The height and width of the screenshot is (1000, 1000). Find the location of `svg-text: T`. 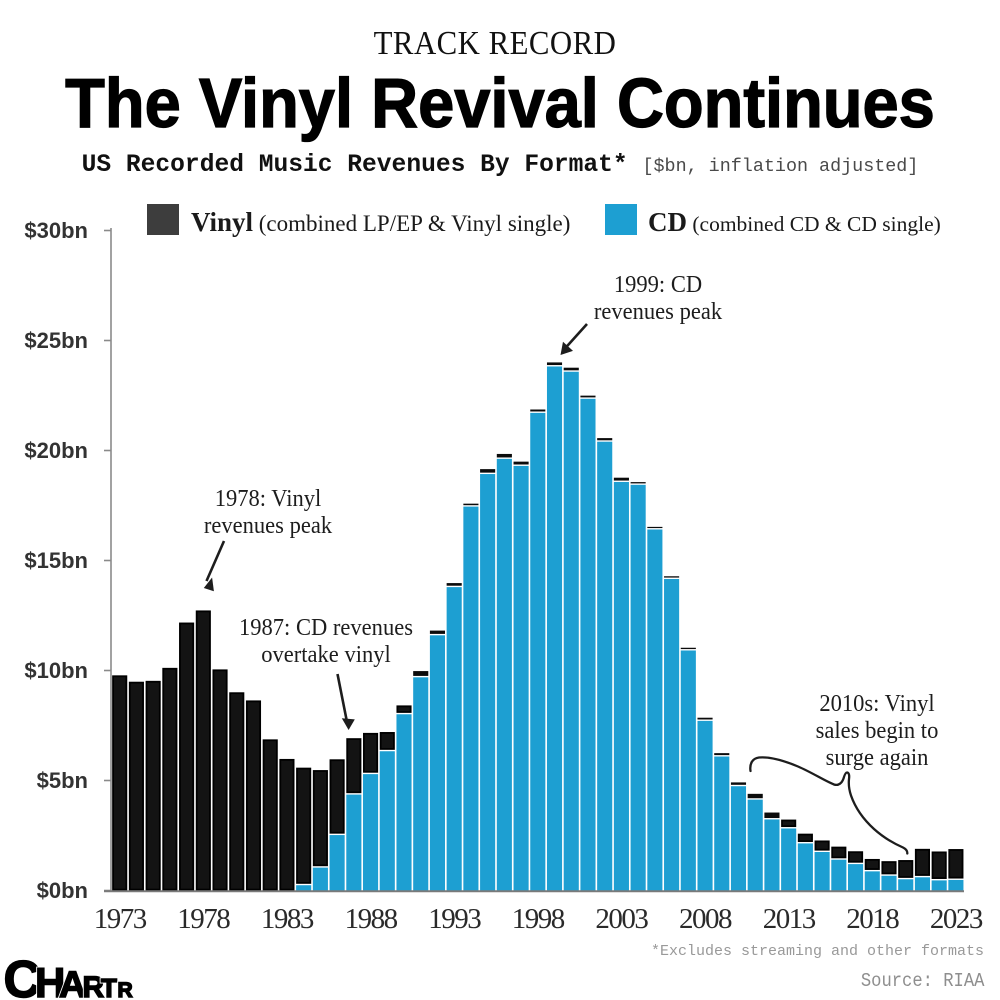

svg-text: T is located at coordinates (109, 986).